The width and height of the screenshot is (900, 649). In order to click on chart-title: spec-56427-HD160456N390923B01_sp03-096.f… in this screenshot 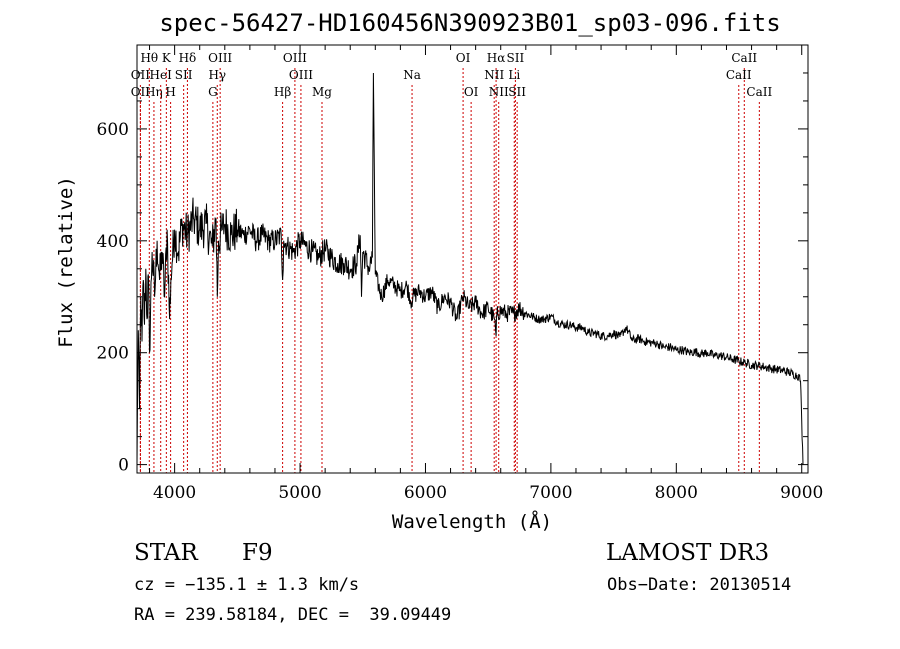, I will do `click(469, 23)`.